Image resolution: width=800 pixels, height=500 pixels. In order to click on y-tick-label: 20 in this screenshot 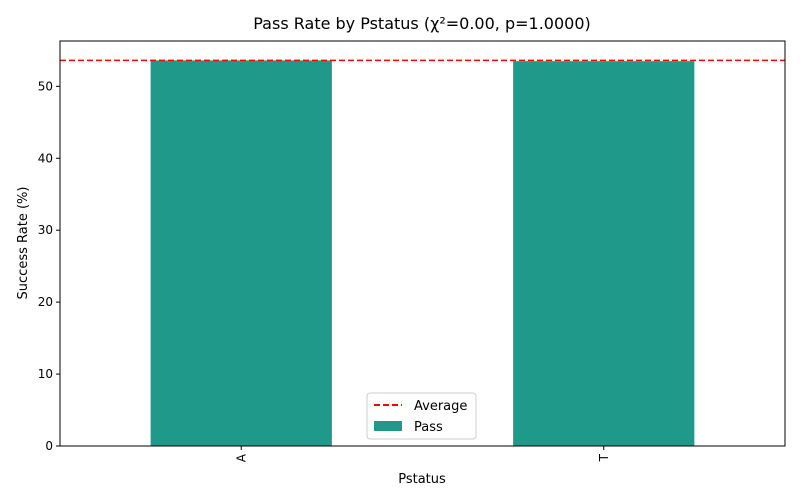, I will do `click(45, 302)`.